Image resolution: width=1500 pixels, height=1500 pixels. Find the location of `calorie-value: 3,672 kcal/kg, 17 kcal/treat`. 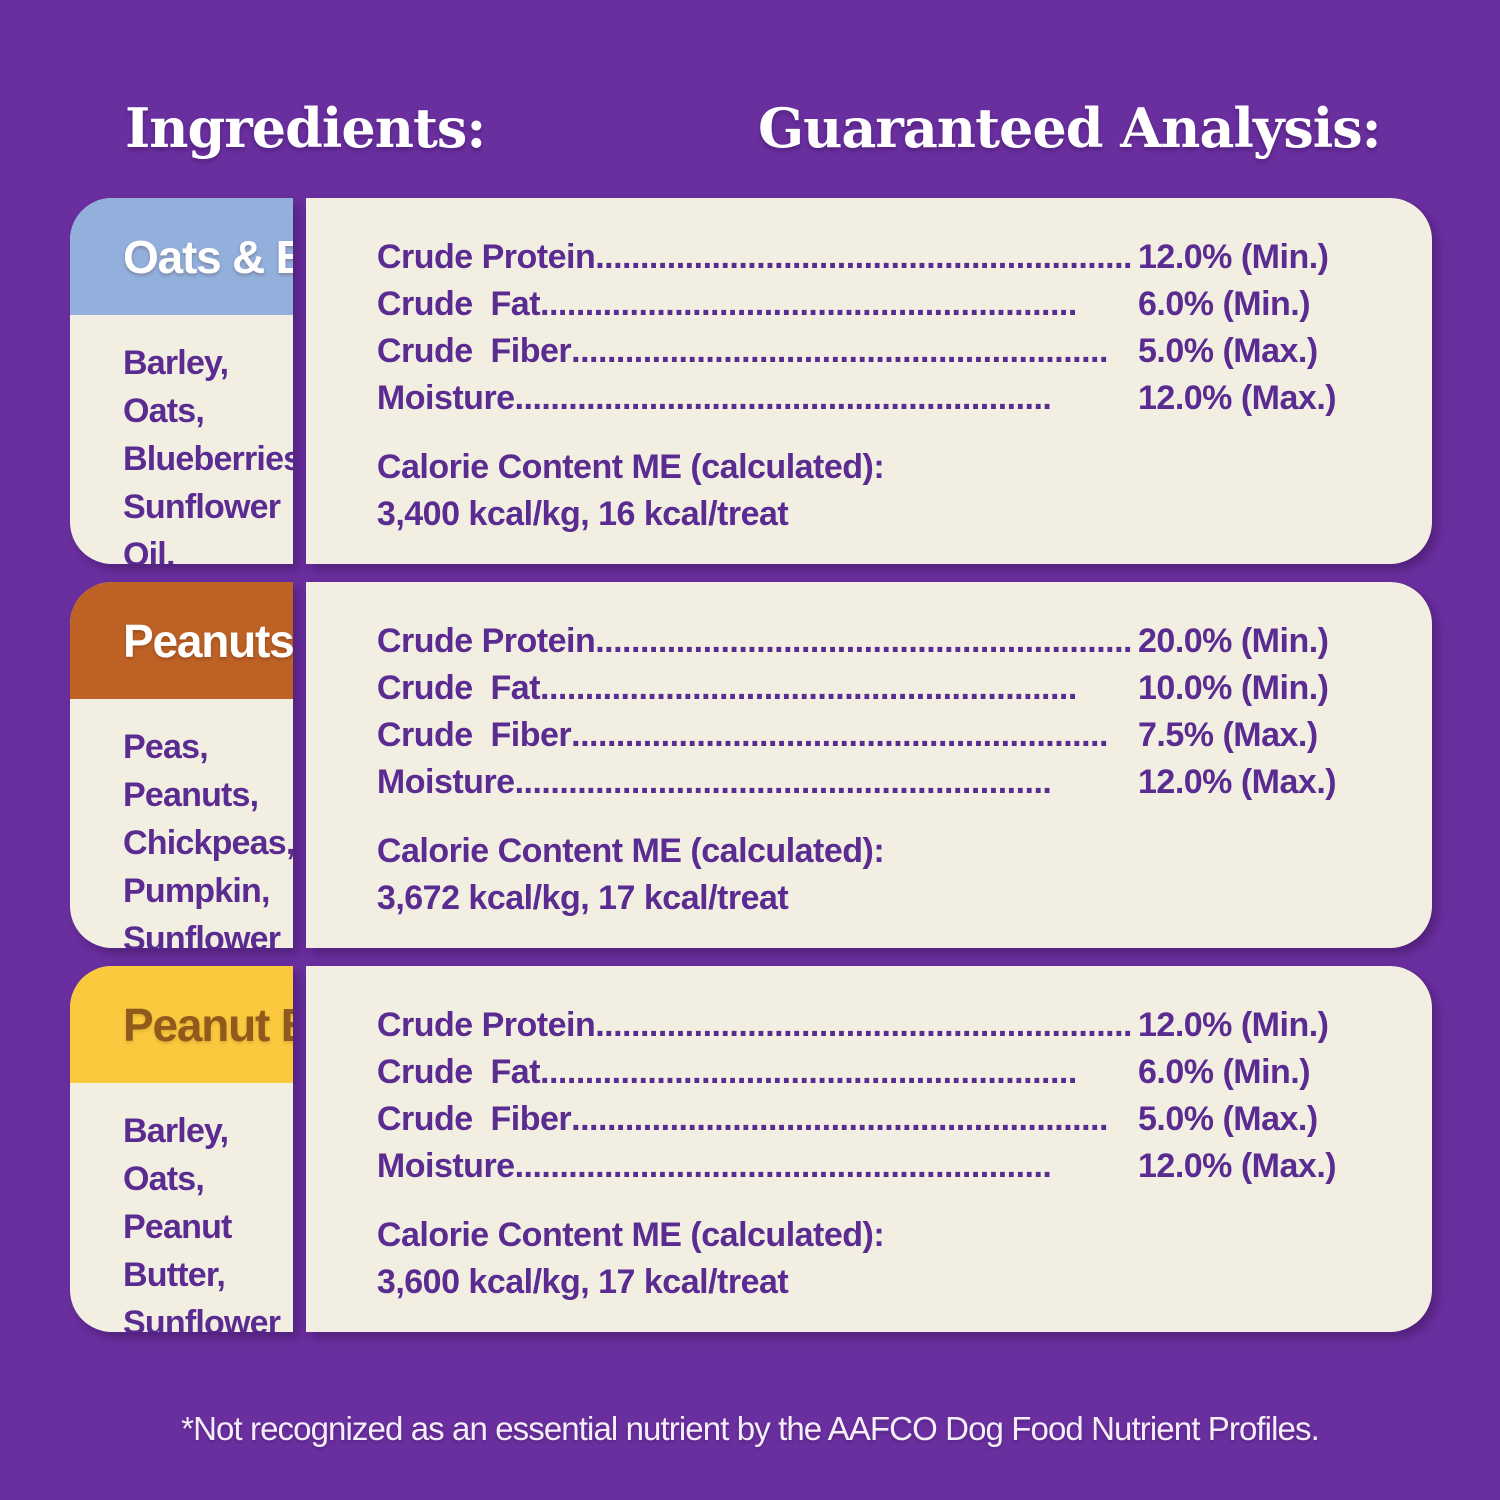

calorie-value: 3,672 kcal/kg, 17 kcal/treat is located at coordinates (582, 898).